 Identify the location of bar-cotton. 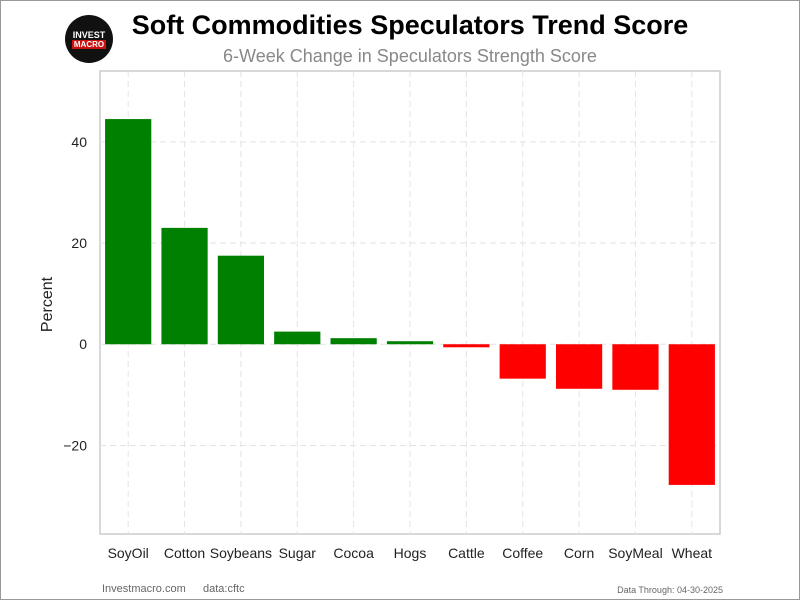
(184, 286).